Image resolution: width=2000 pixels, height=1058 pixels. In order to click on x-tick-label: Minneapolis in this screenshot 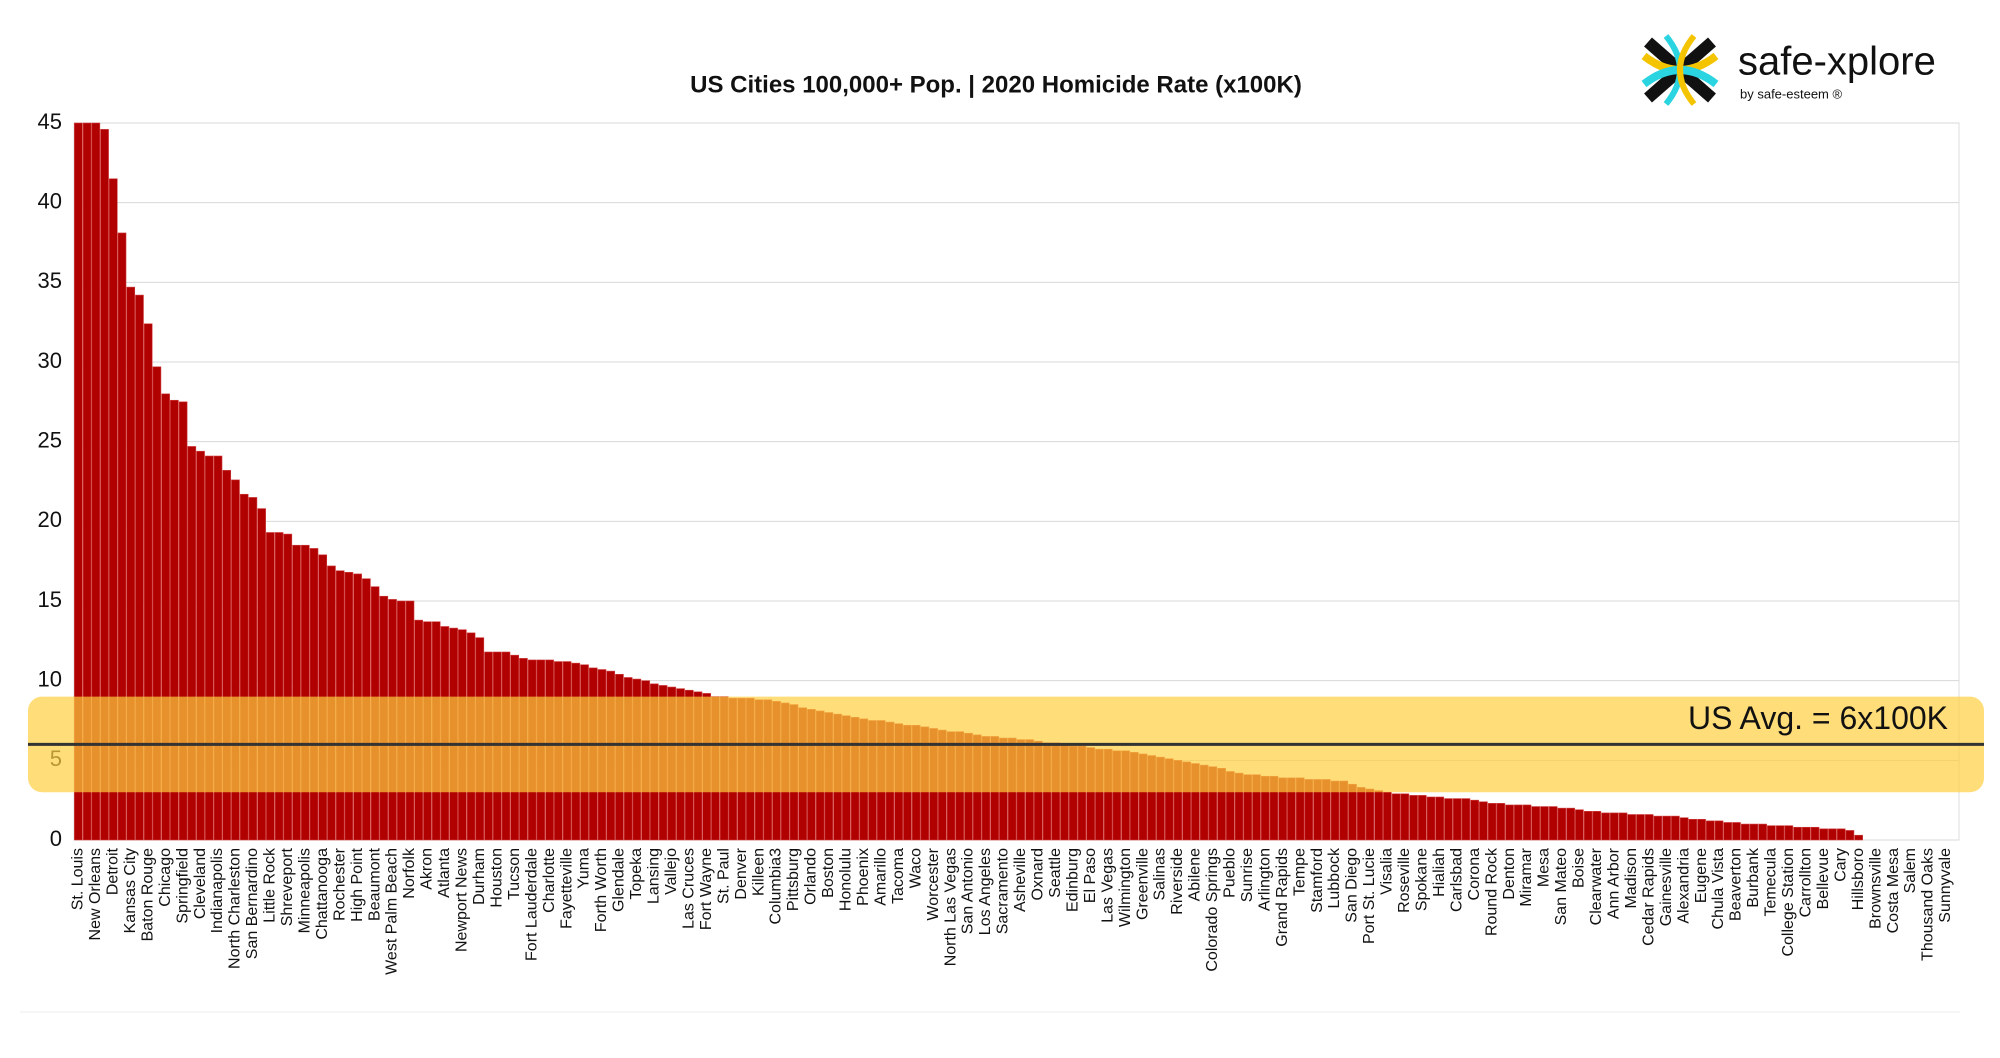, I will do `click(304, 890)`.